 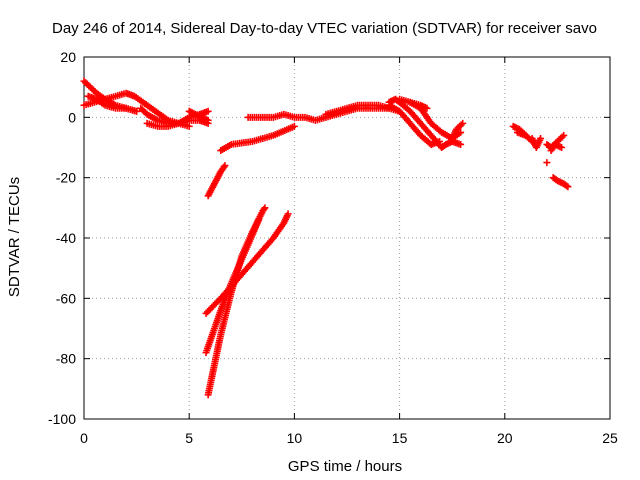 What do you see at coordinates (400, 438) in the screenshot?
I see `x-tick-label: 15` at bounding box center [400, 438].